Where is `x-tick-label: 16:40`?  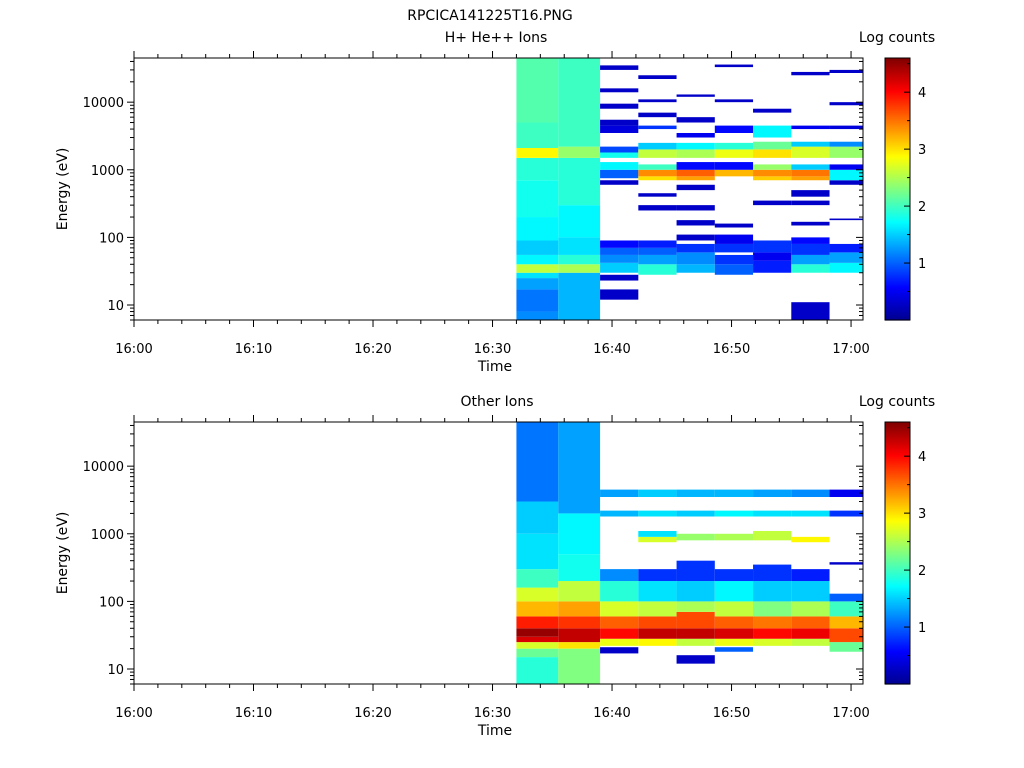 x-tick-label: 16:40 is located at coordinates (611, 349).